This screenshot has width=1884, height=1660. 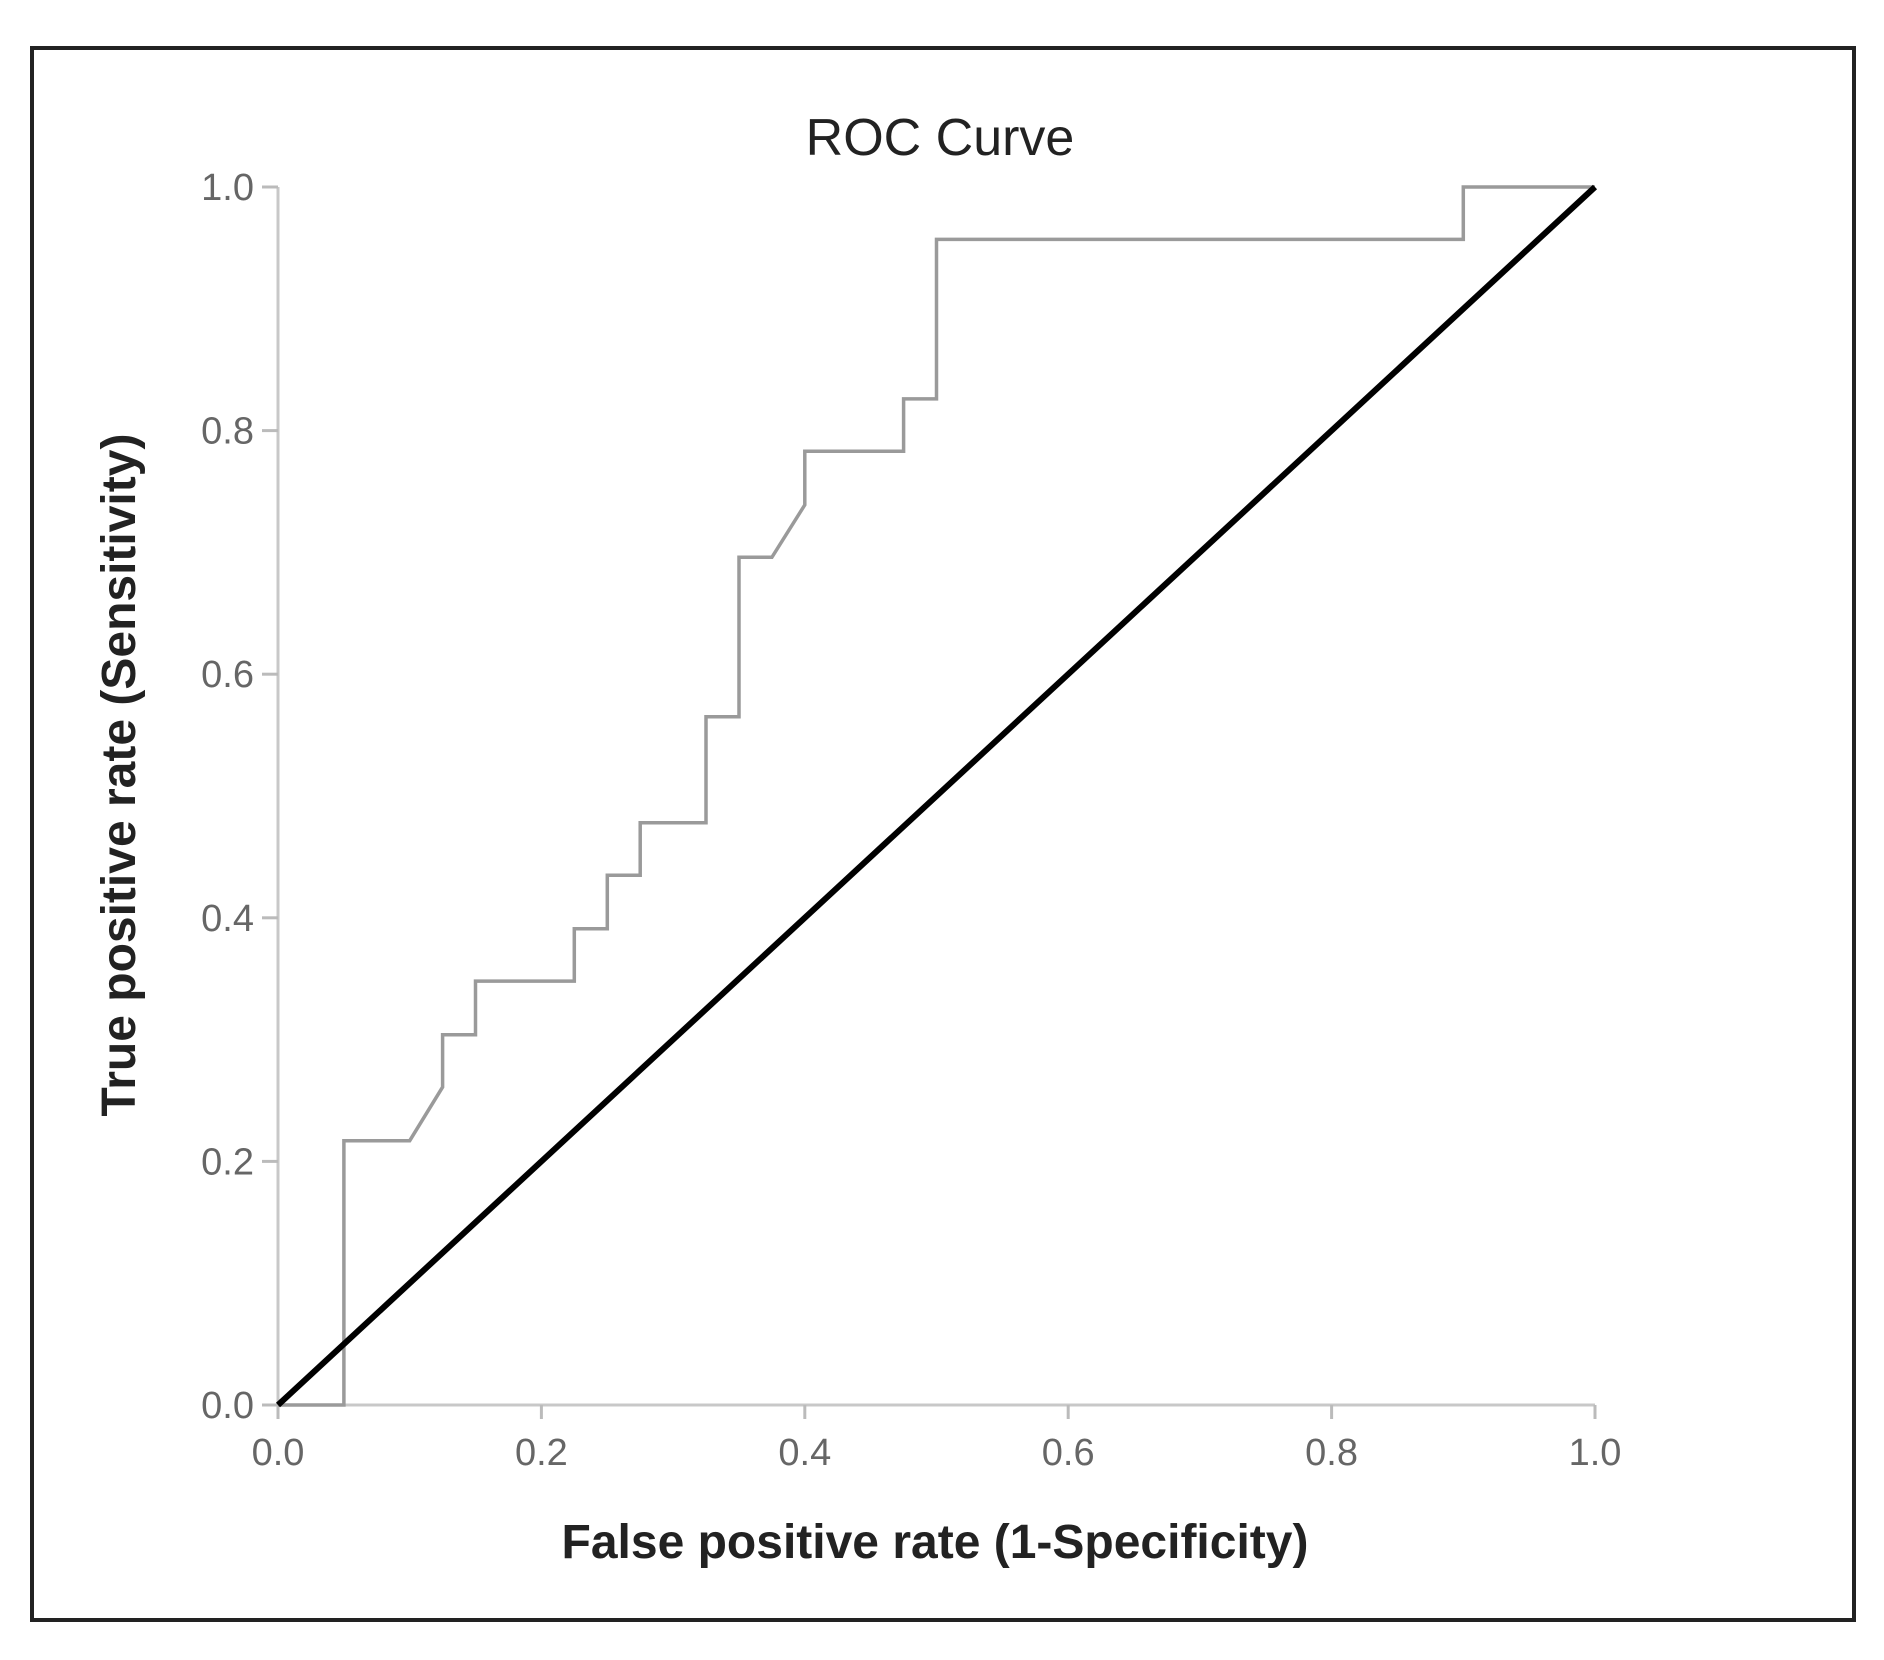 What do you see at coordinates (227, 1406) in the screenshot?
I see `y-tick-label: 0.0` at bounding box center [227, 1406].